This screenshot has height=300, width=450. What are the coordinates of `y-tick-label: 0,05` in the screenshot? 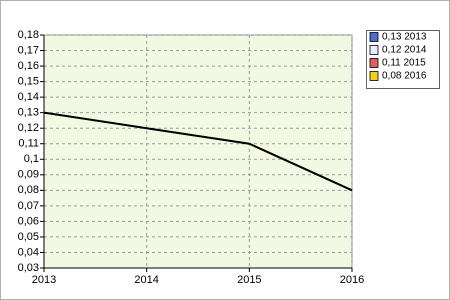 It's located at (28, 237).